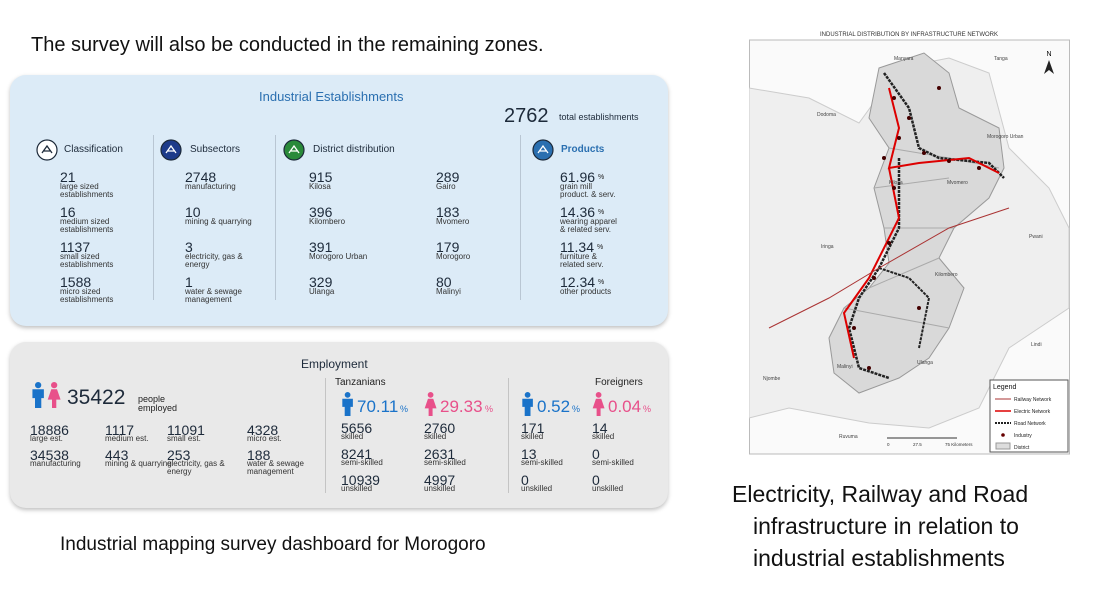 The width and height of the screenshot is (1111, 591). Describe the element at coordinates (357, 428) in the screenshot. I see `skill-value: 5656` at that location.